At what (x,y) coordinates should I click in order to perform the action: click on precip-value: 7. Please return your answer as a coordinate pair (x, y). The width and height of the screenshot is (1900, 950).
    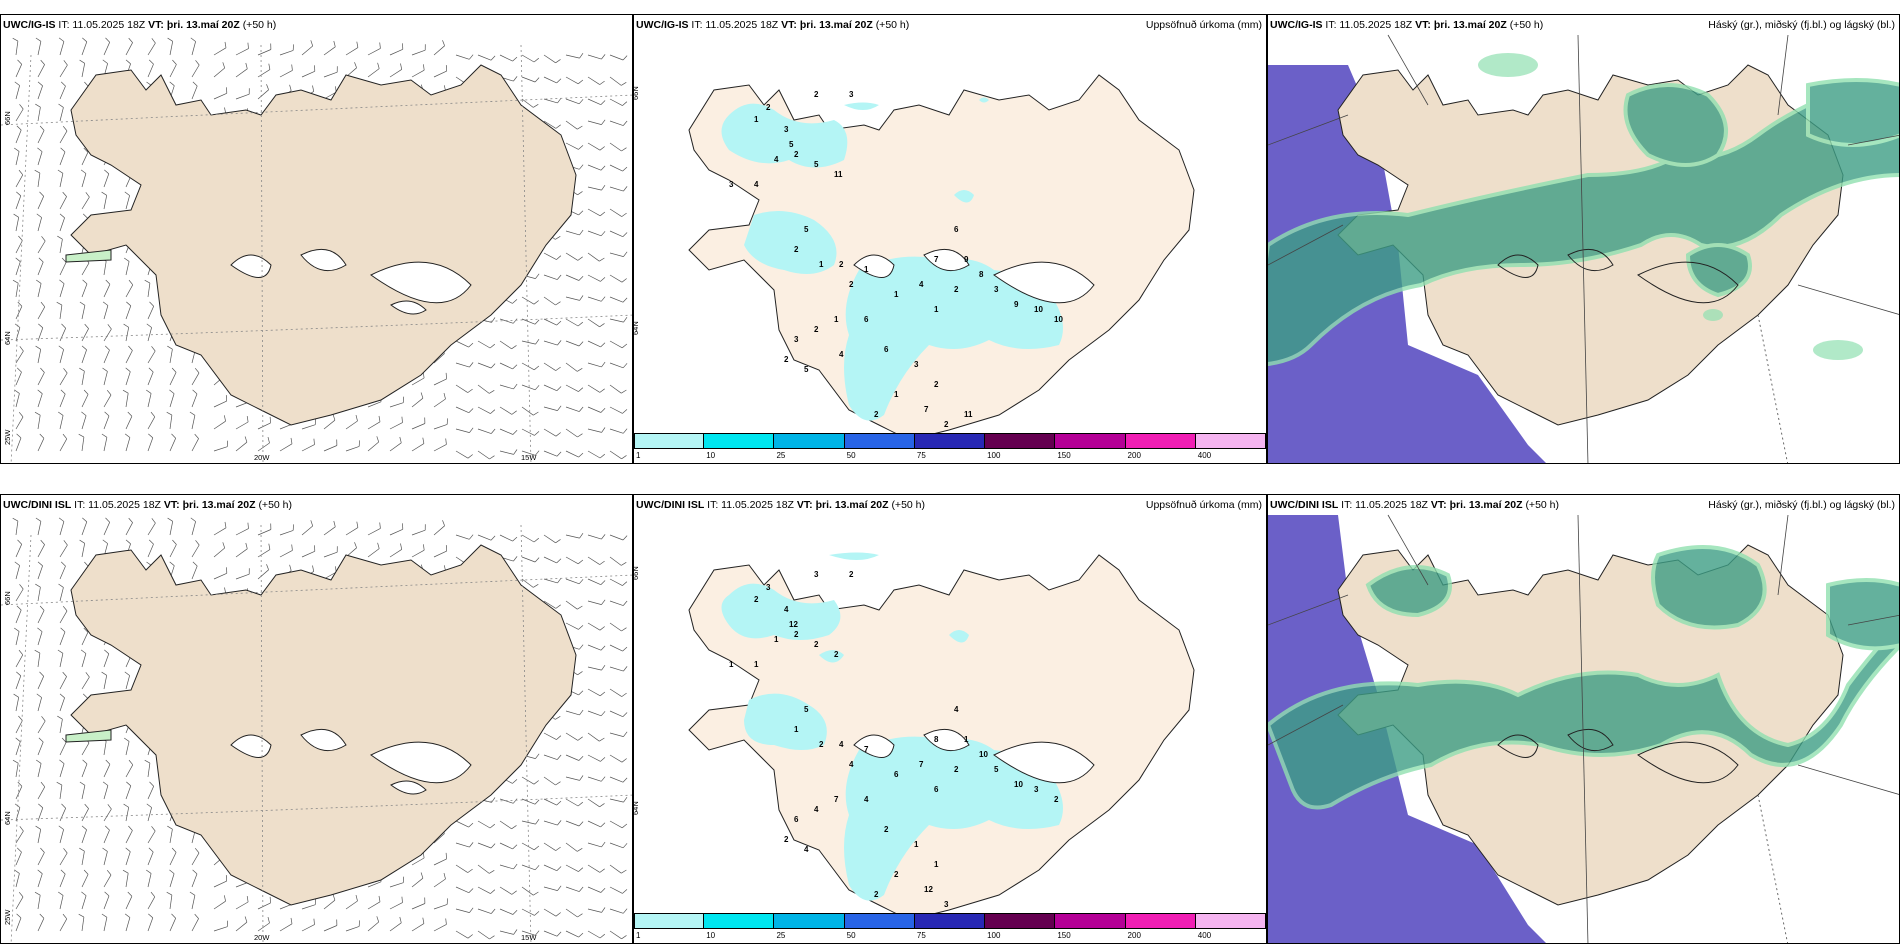
    Looking at the image, I should click on (936, 259).